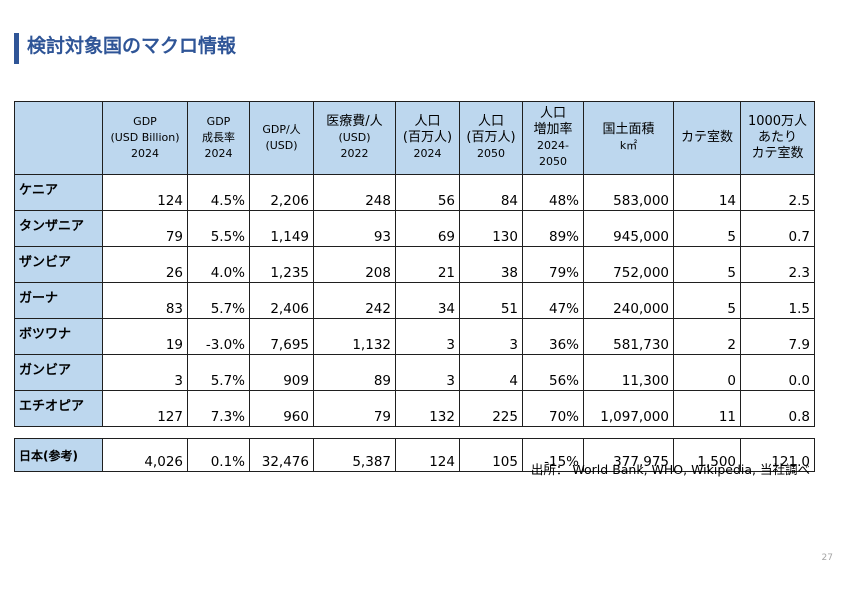 The width and height of the screenshot is (842, 595). I want to click on table-cell: 960, so click(281, 408).